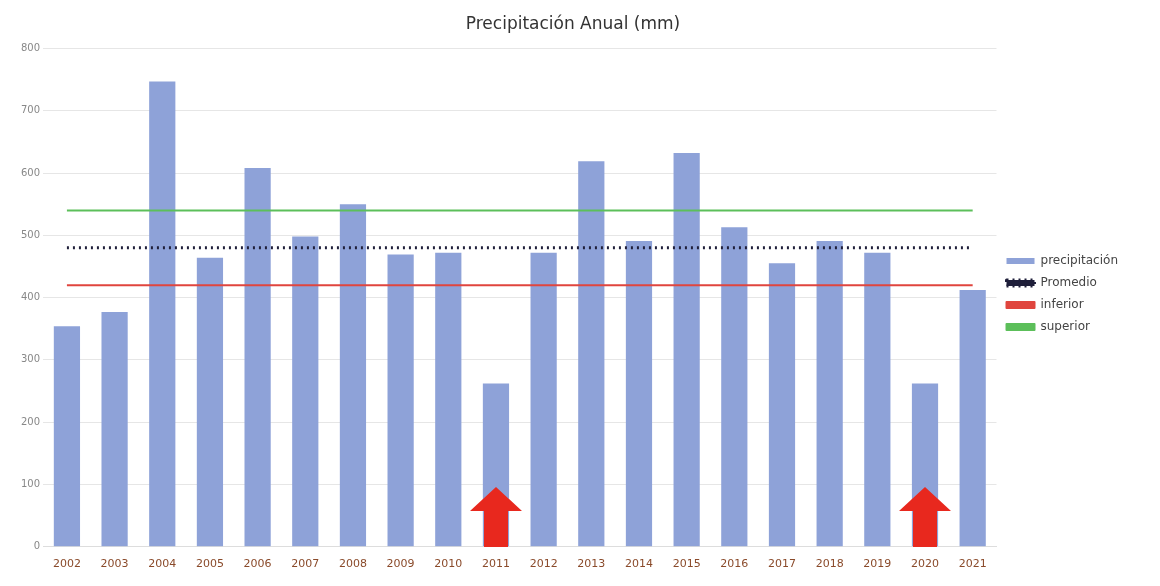  I want to click on x-tick-label: 2012, so click(543, 564).